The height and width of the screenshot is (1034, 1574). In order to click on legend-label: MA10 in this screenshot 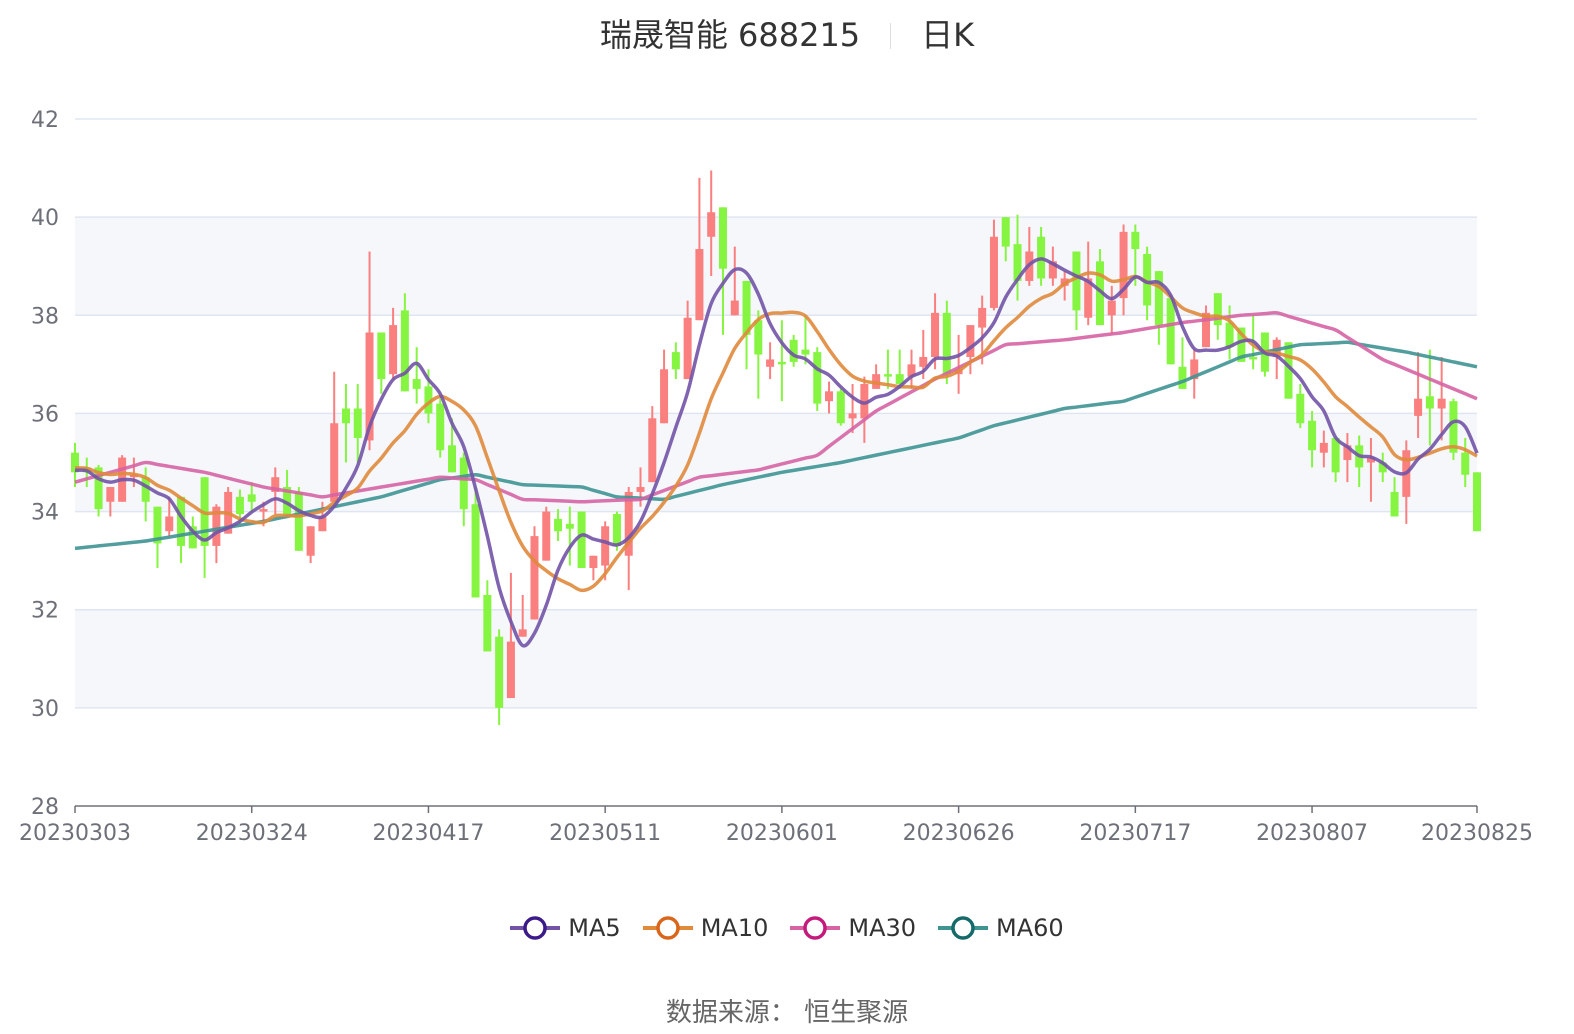, I will do `click(734, 928)`.